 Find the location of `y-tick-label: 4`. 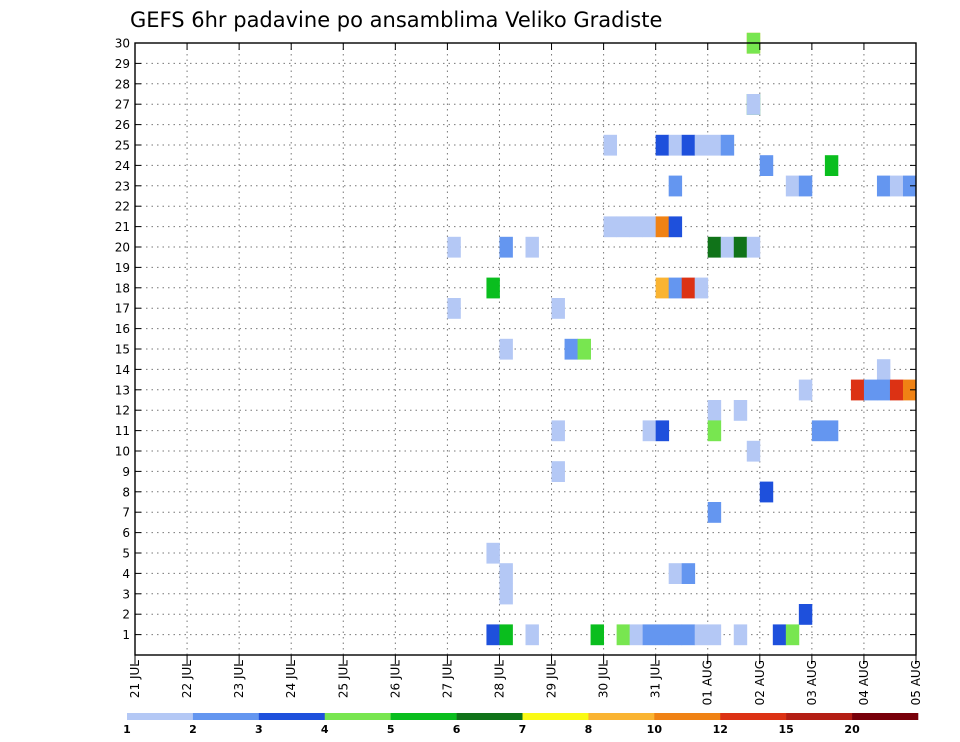

y-tick-label: 4 is located at coordinates (126, 574).